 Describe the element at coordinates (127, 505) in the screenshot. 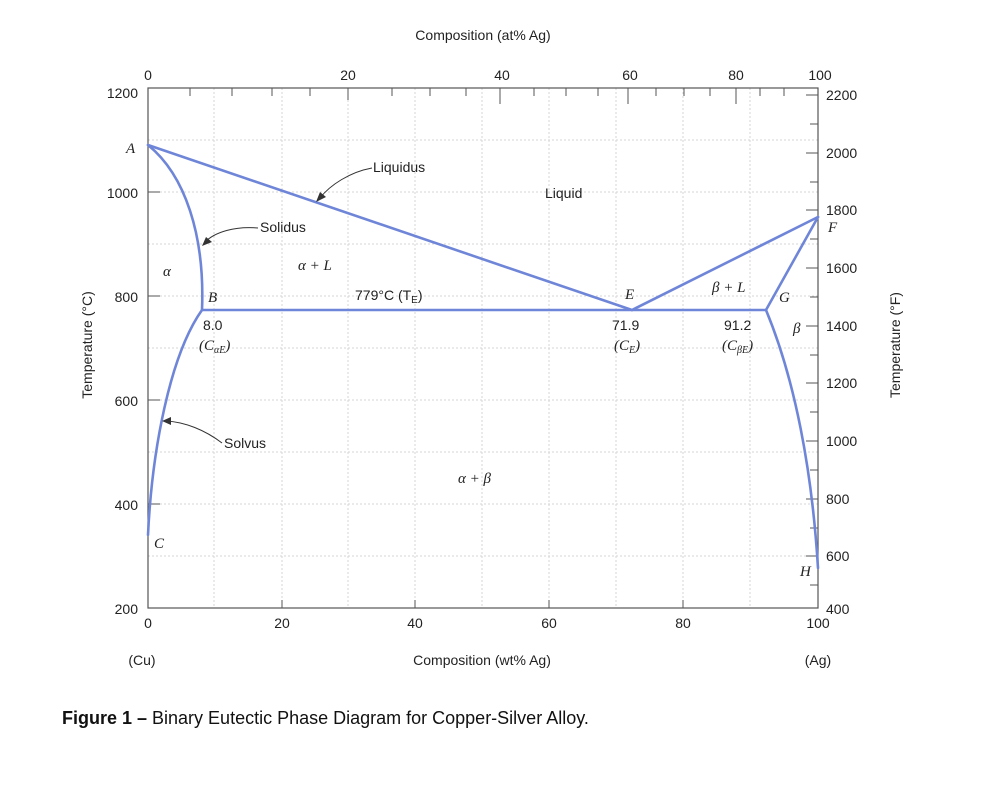

I see `left-tick-label: 400` at that location.